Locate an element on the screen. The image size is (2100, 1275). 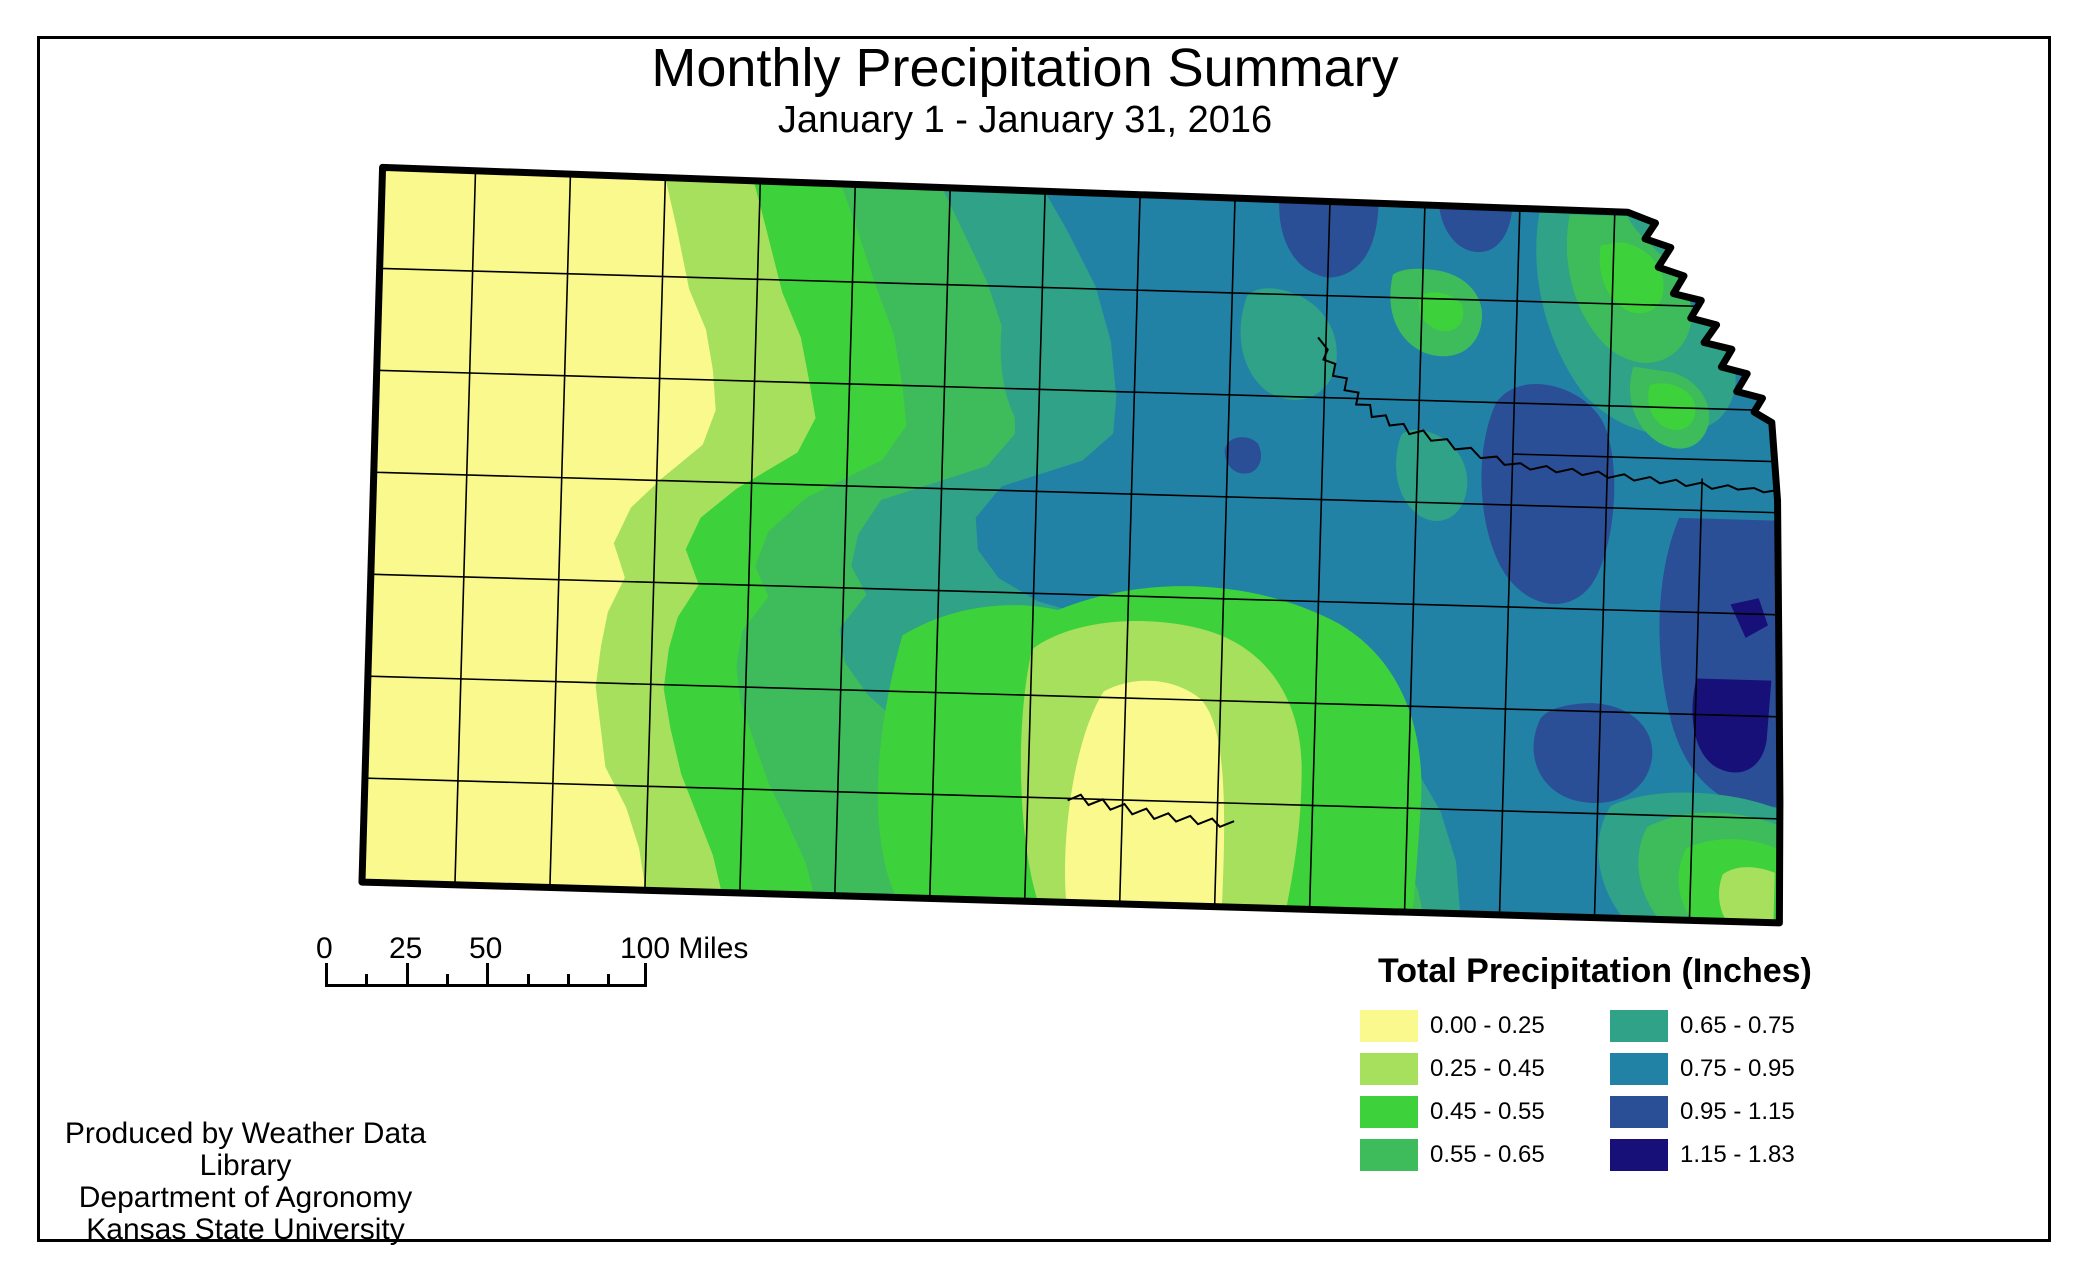
legend-label: 0.55 - 0.65 is located at coordinates (1487, 1154).